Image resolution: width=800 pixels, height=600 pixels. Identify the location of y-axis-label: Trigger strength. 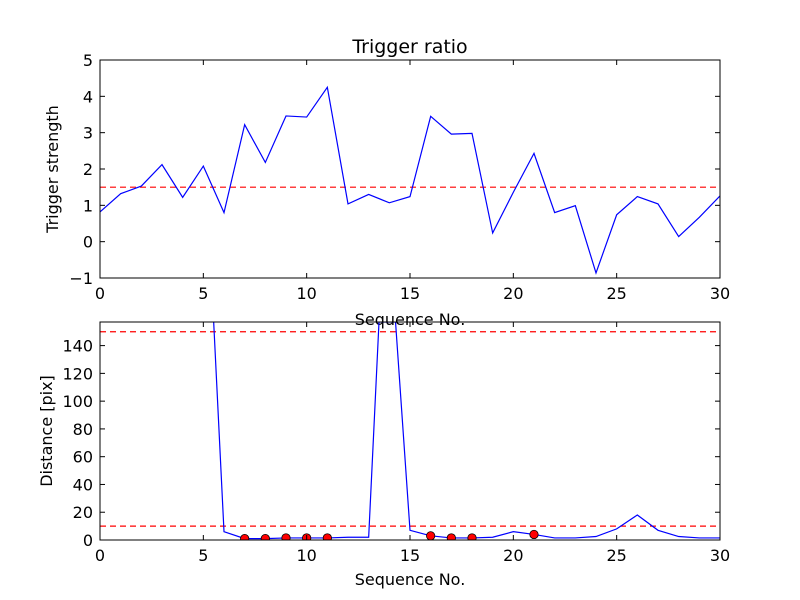
(52, 169).